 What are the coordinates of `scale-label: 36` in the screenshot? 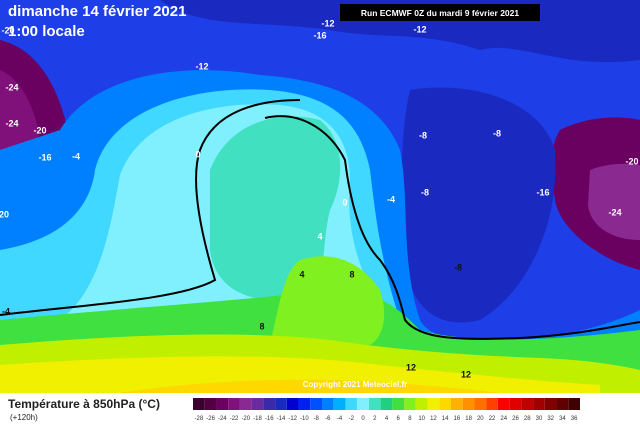 It's located at (574, 419).